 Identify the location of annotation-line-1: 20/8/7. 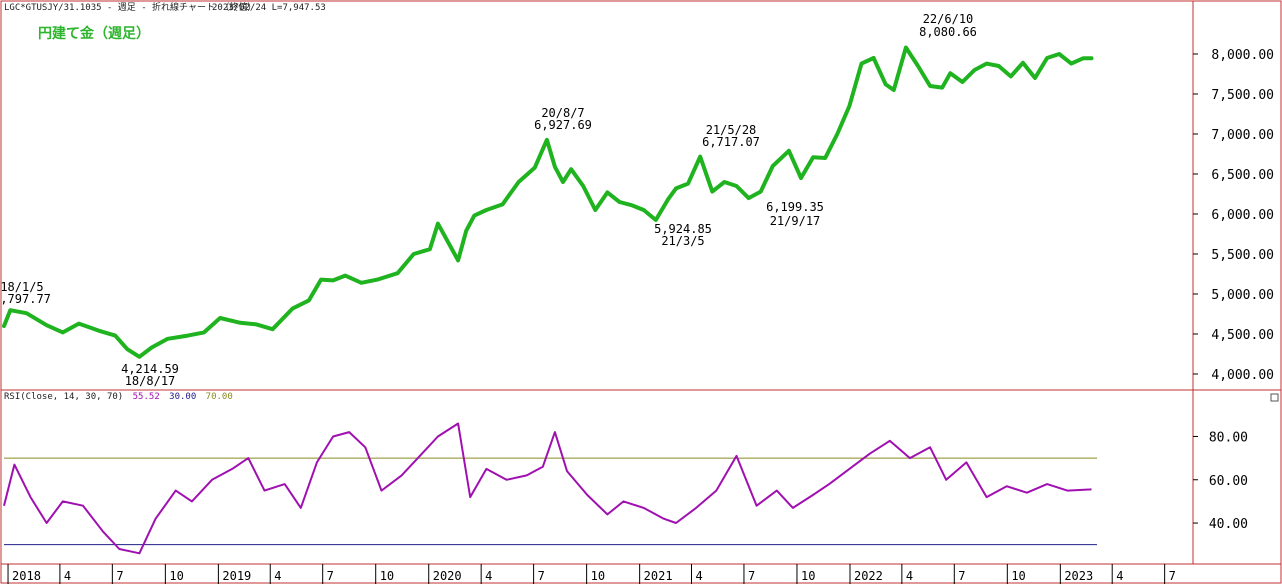
(562, 113).